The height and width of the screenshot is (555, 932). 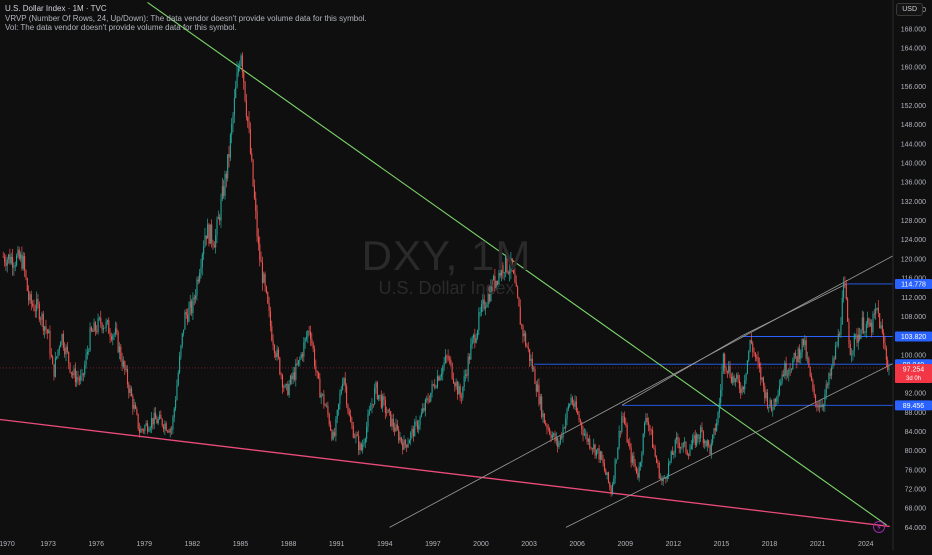 I want to click on currency-button: USD, so click(x=909, y=9).